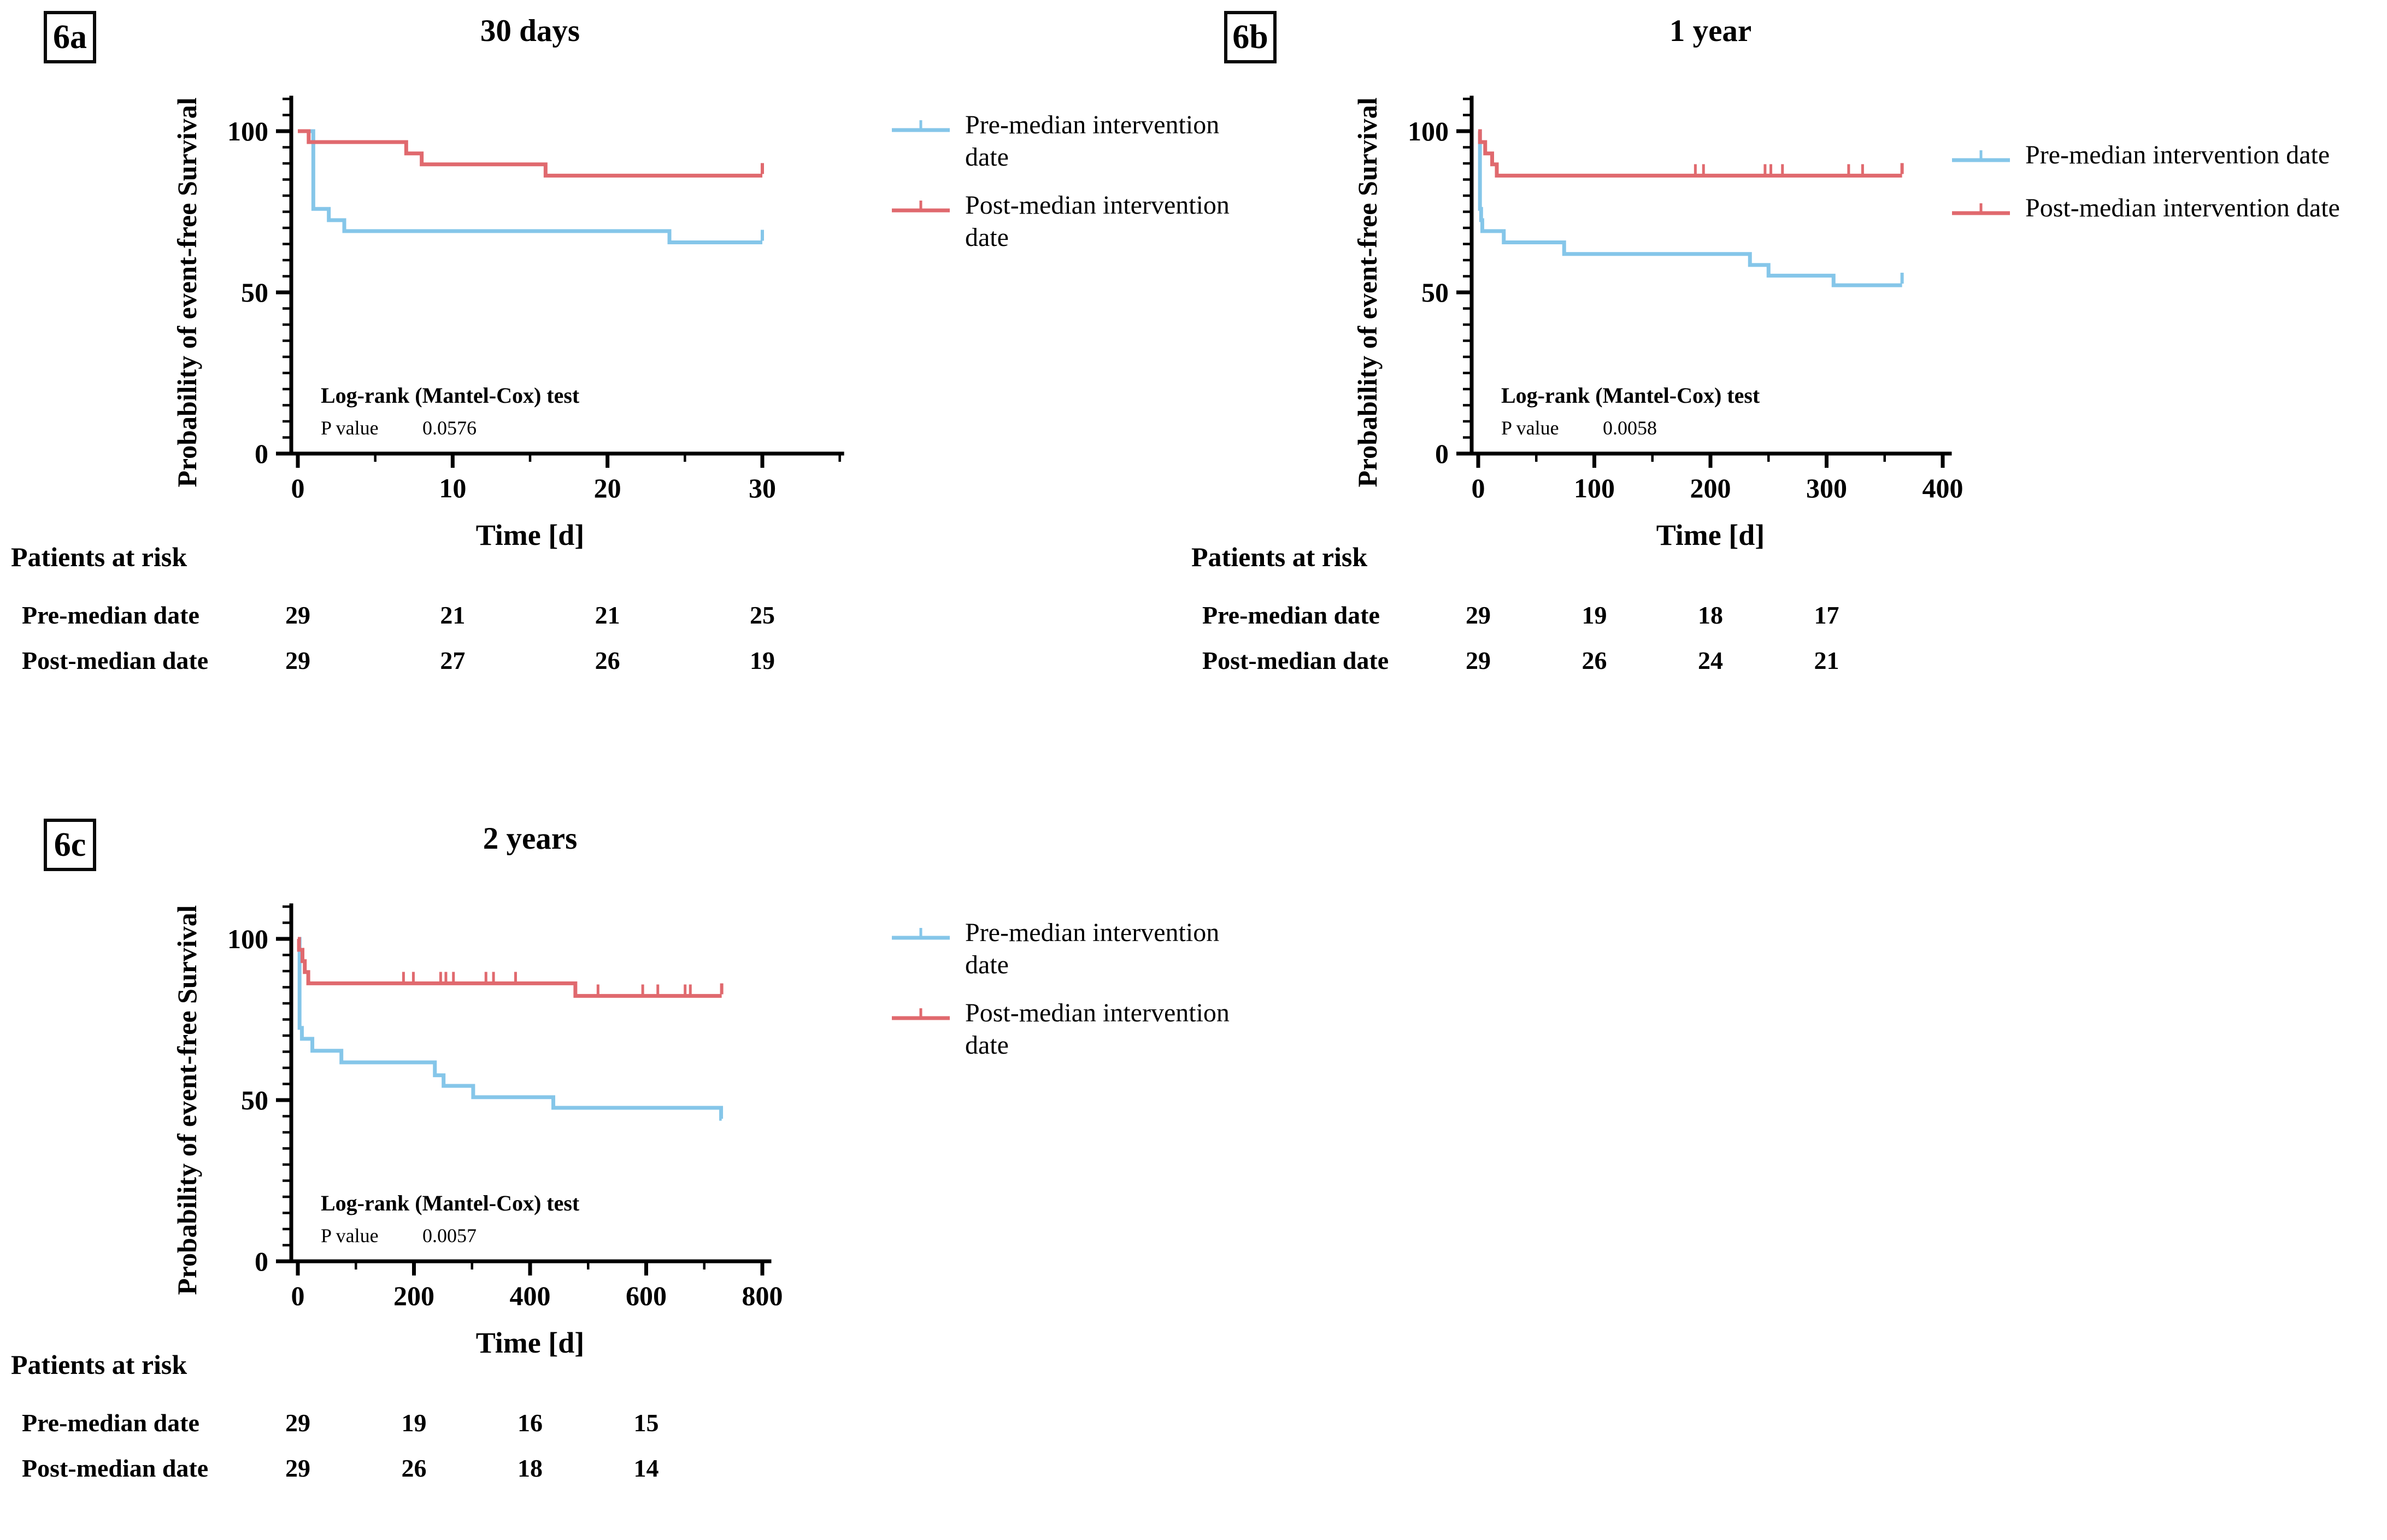  What do you see at coordinates (70, 845) in the screenshot?
I see `panel-label-box: 6c` at bounding box center [70, 845].